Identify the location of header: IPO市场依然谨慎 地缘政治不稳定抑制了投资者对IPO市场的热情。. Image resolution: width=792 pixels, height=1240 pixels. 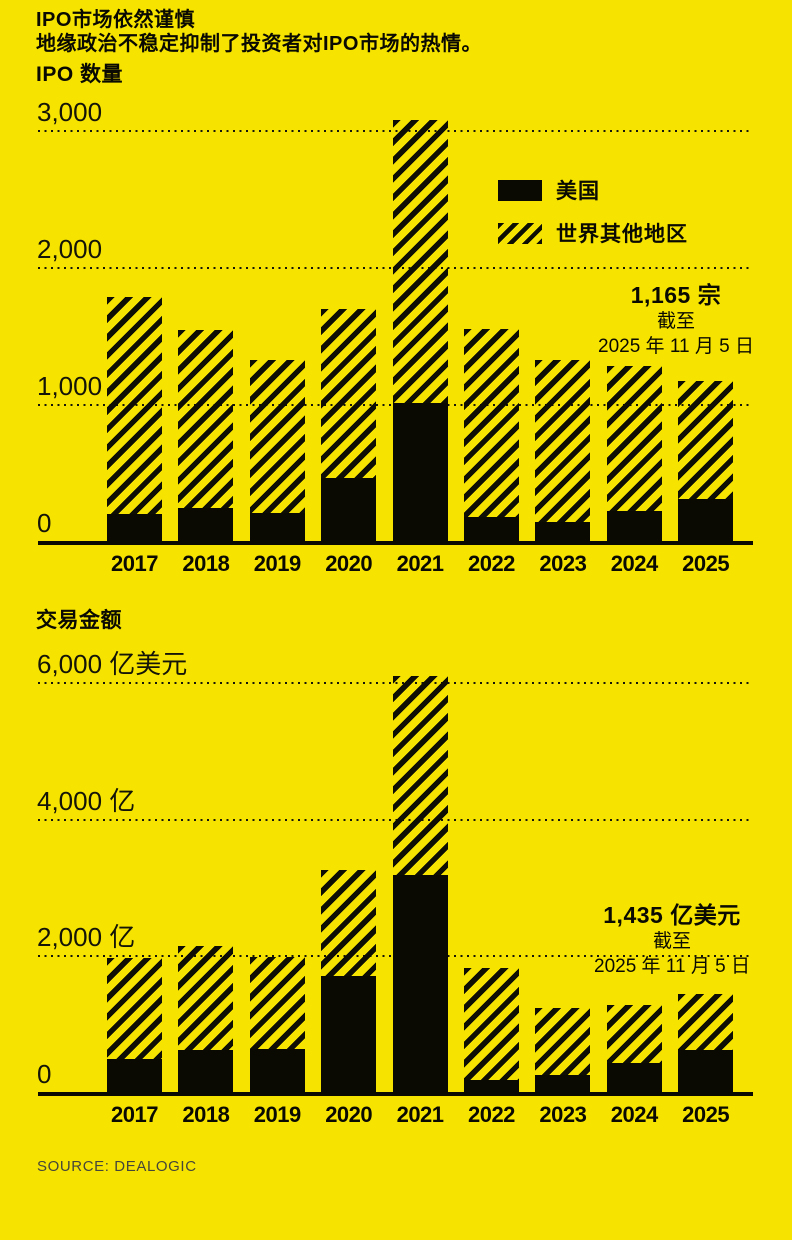
(259, 32).